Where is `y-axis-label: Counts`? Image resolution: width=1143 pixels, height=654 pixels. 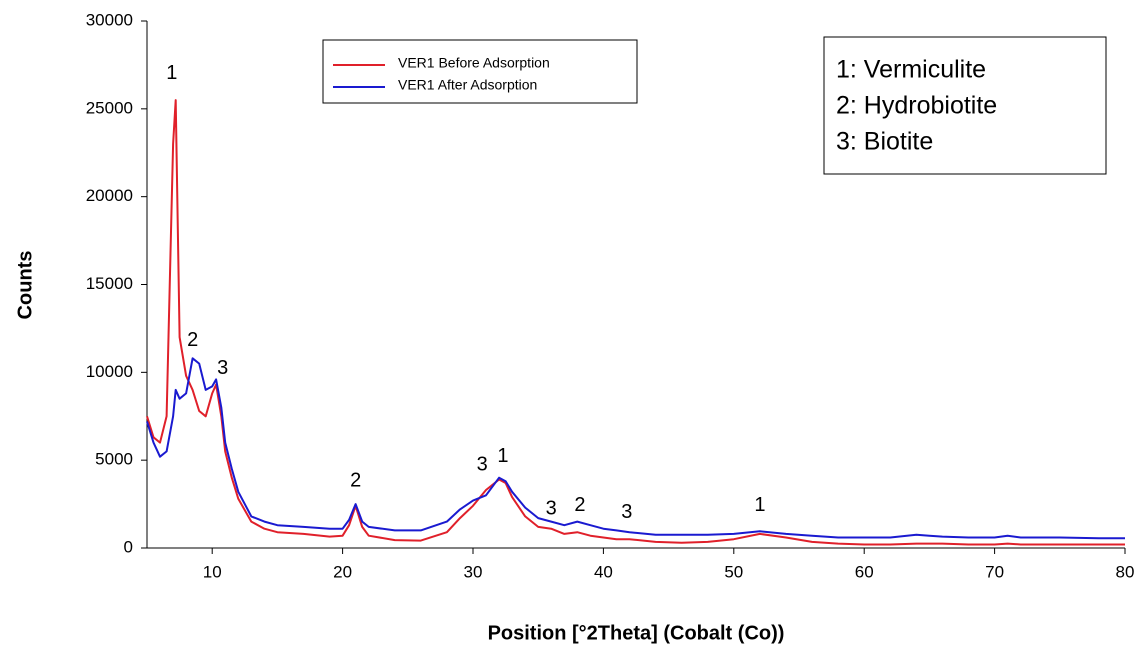 y-axis-label: Counts is located at coordinates (25, 285).